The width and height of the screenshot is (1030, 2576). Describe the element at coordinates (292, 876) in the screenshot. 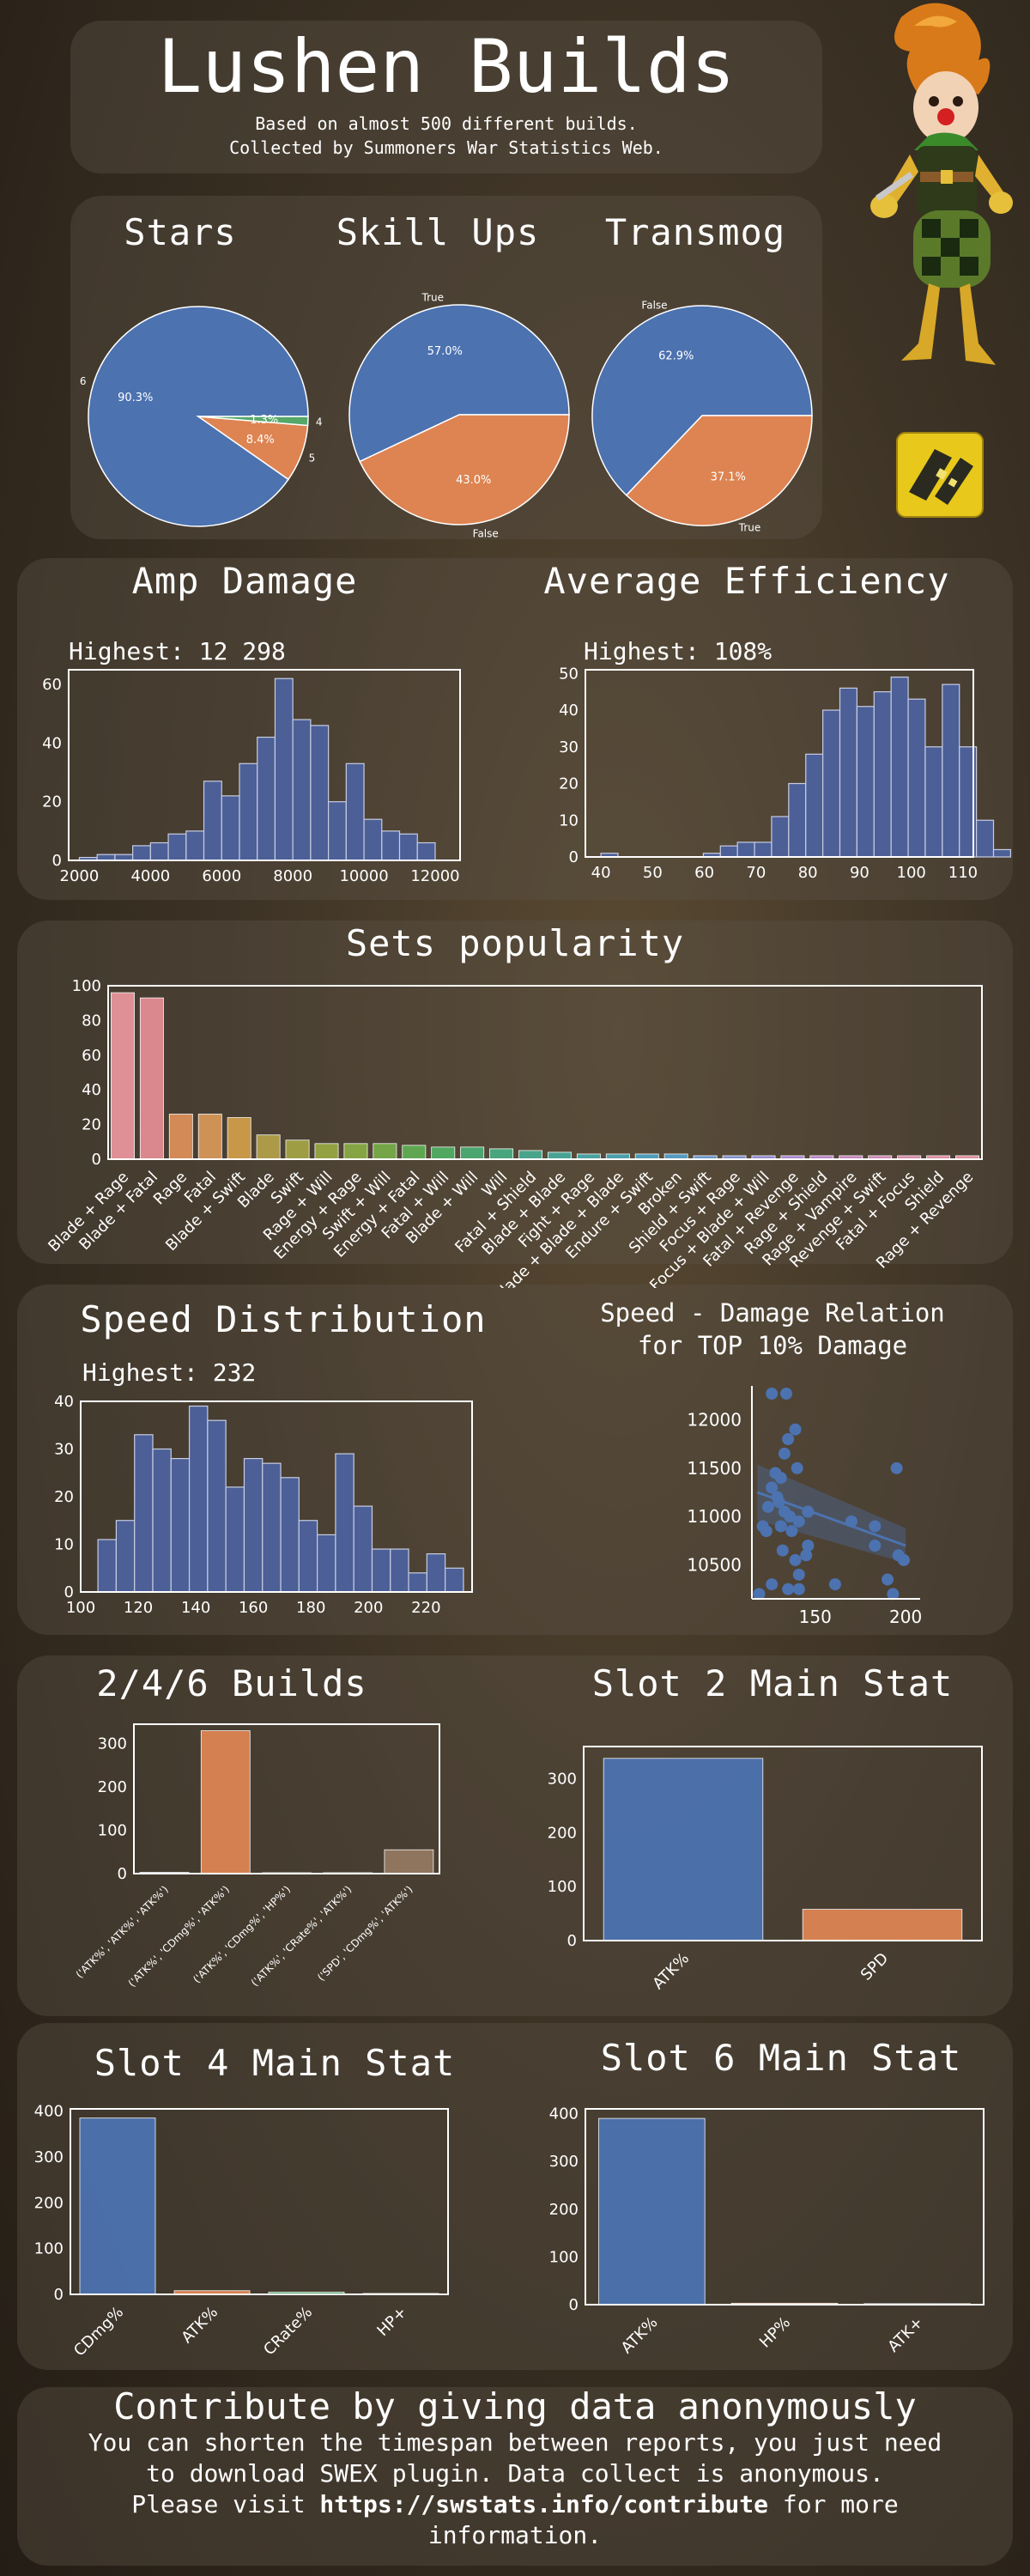

I see `x-tick-label: 8000` at that location.